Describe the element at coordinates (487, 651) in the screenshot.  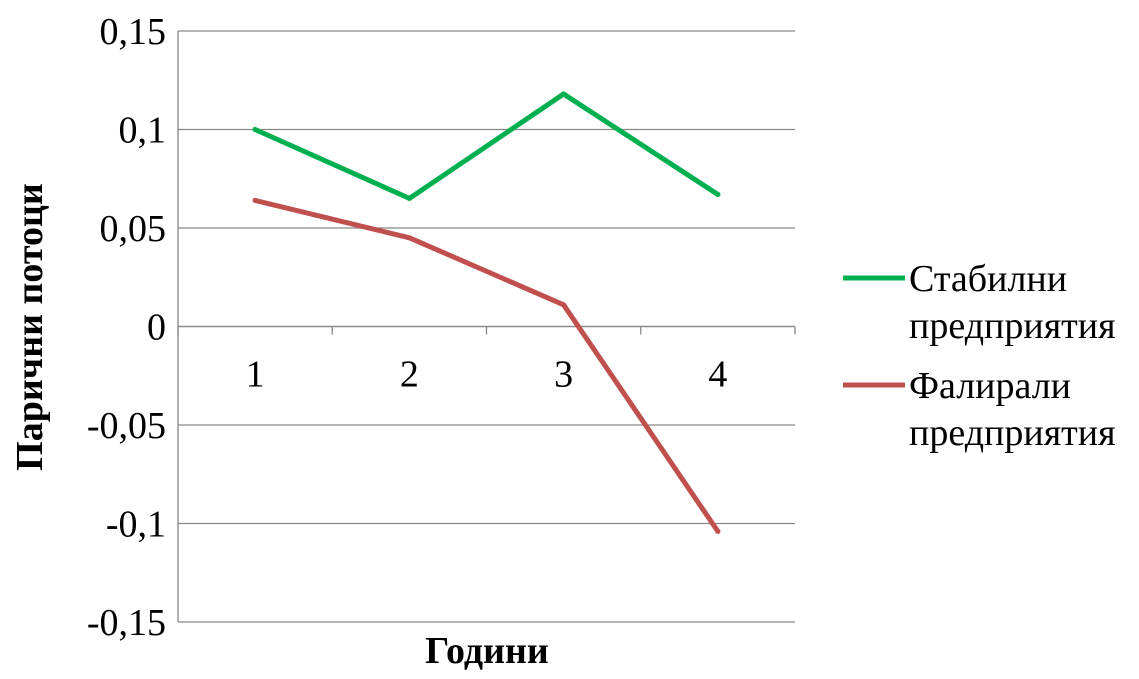
I see `x-axis-title: Години` at that location.